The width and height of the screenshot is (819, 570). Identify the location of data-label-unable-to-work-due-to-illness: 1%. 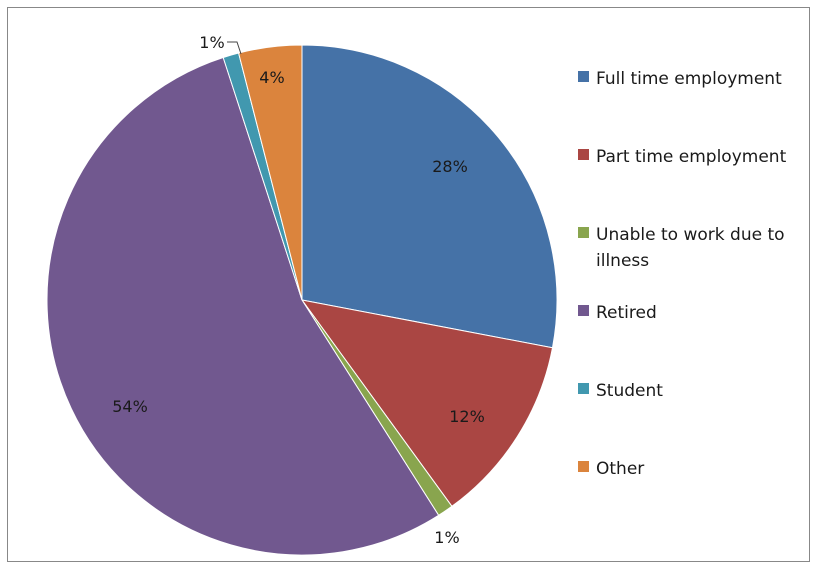
(446, 537).